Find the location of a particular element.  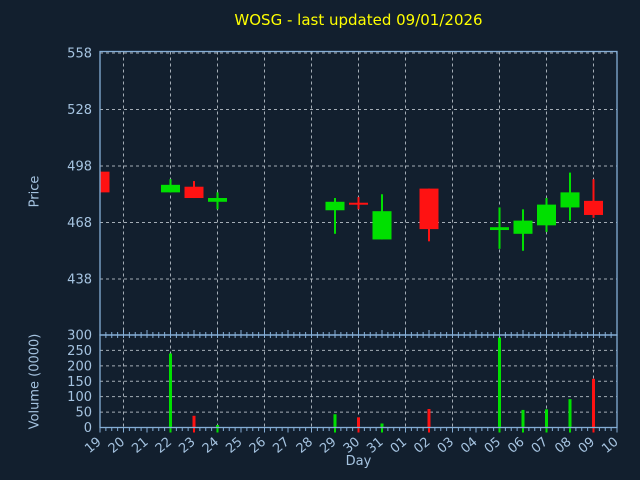

x-tick-label: 23 is located at coordinates (187, 446).